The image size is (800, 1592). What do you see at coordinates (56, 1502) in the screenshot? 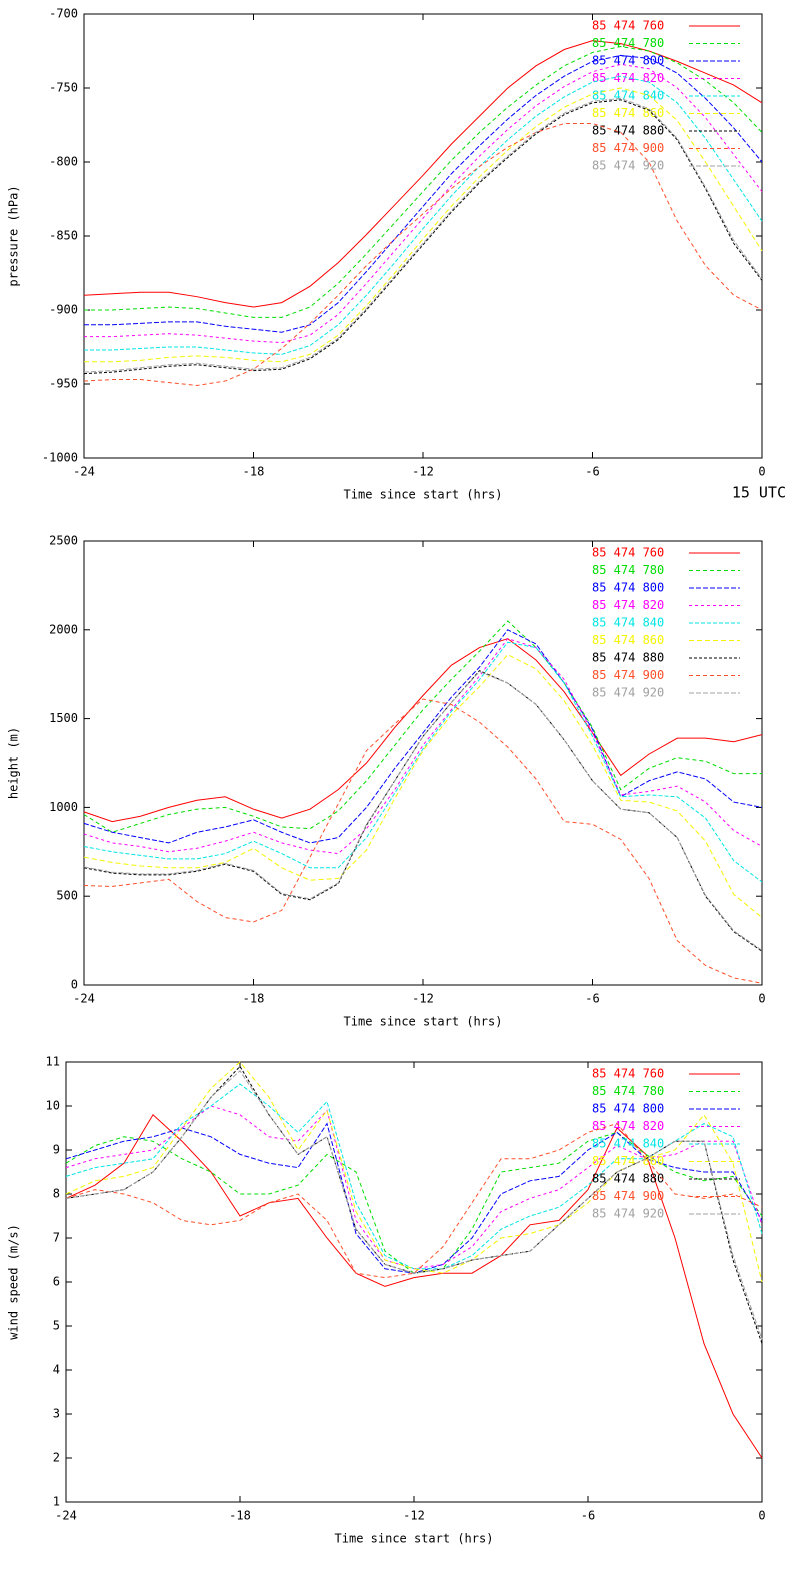
I see `y-tick-label: 1` at bounding box center [56, 1502].